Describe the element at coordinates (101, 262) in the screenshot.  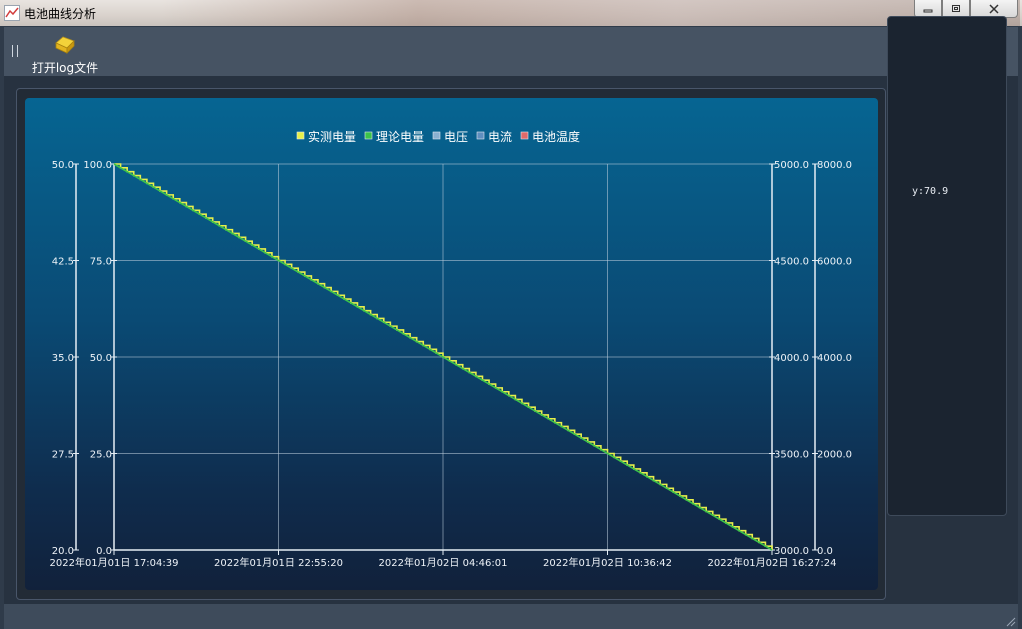
I see `y-tick-label-left-inner: 75.0` at that location.